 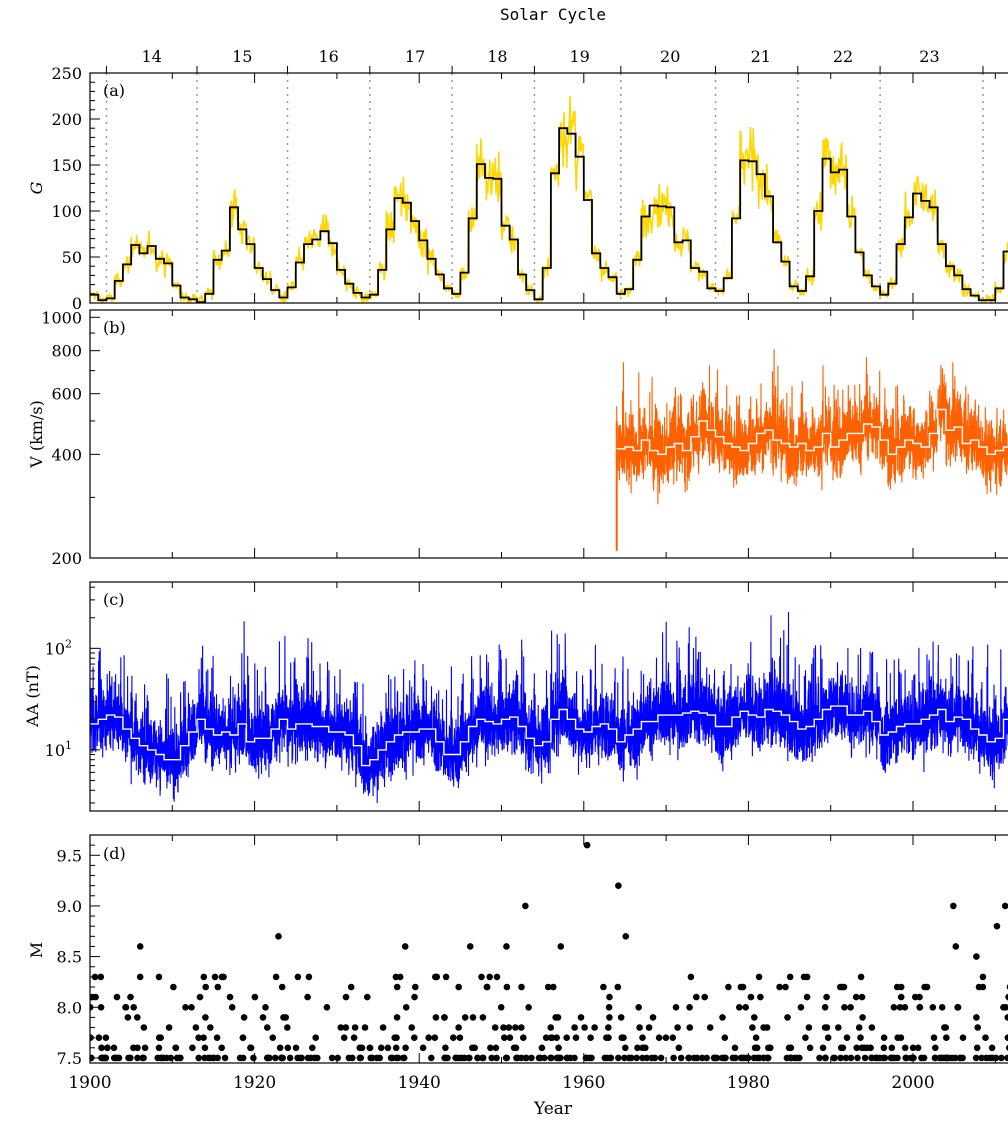 What do you see at coordinates (242, 56) in the screenshot?
I see `cycle-number-label: 15` at bounding box center [242, 56].